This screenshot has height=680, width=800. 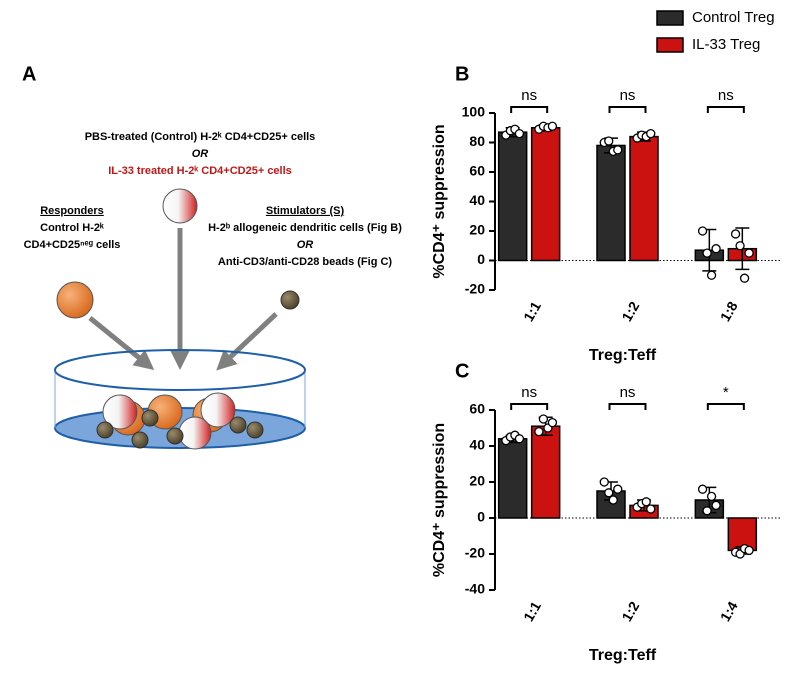 I want to click on y-tick-label: -40, so click(x=475, y=589).